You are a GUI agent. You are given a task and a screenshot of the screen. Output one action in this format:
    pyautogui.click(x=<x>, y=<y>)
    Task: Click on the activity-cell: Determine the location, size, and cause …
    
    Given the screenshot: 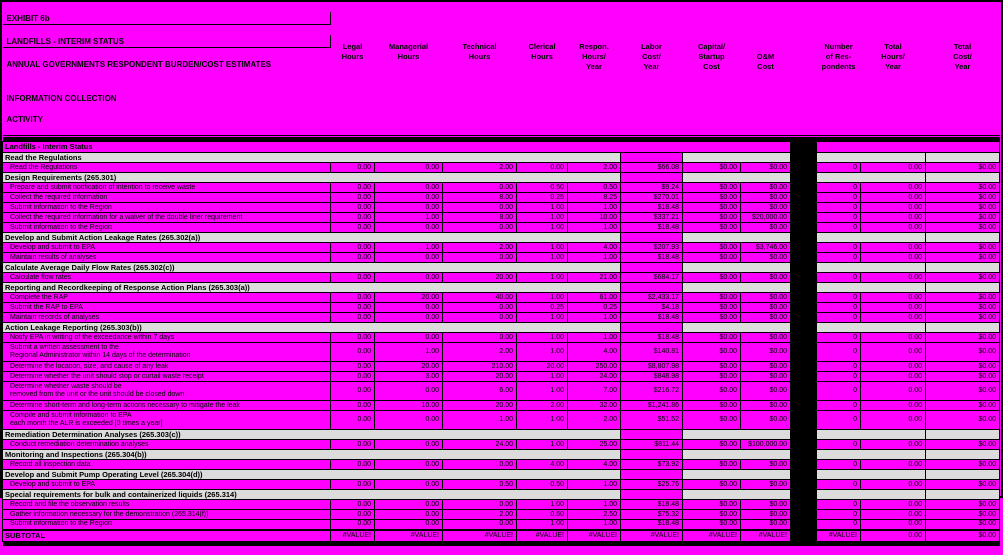 What is the action you would take?
    pyautogui.click(x=166, y=366)
    